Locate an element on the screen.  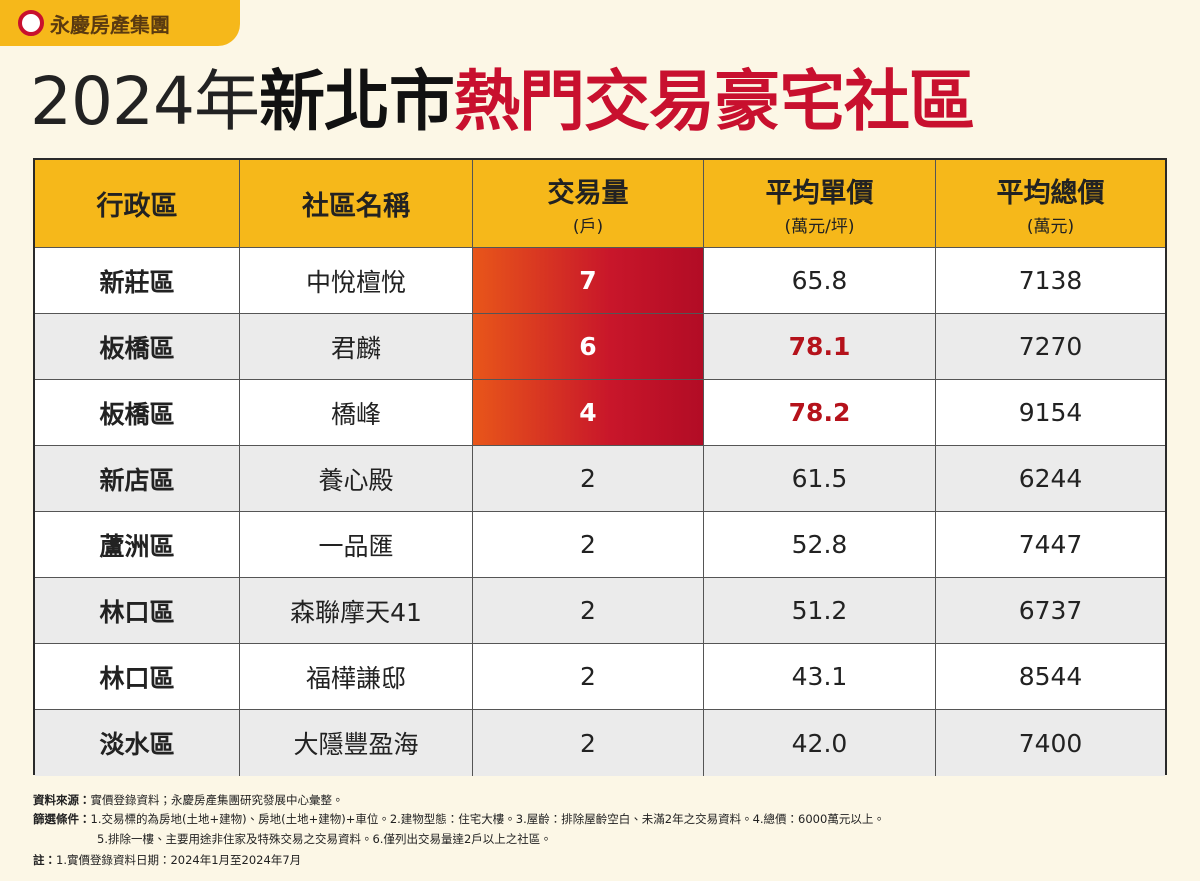
table-cell: 君麟 is located at coordinates (356, 347).